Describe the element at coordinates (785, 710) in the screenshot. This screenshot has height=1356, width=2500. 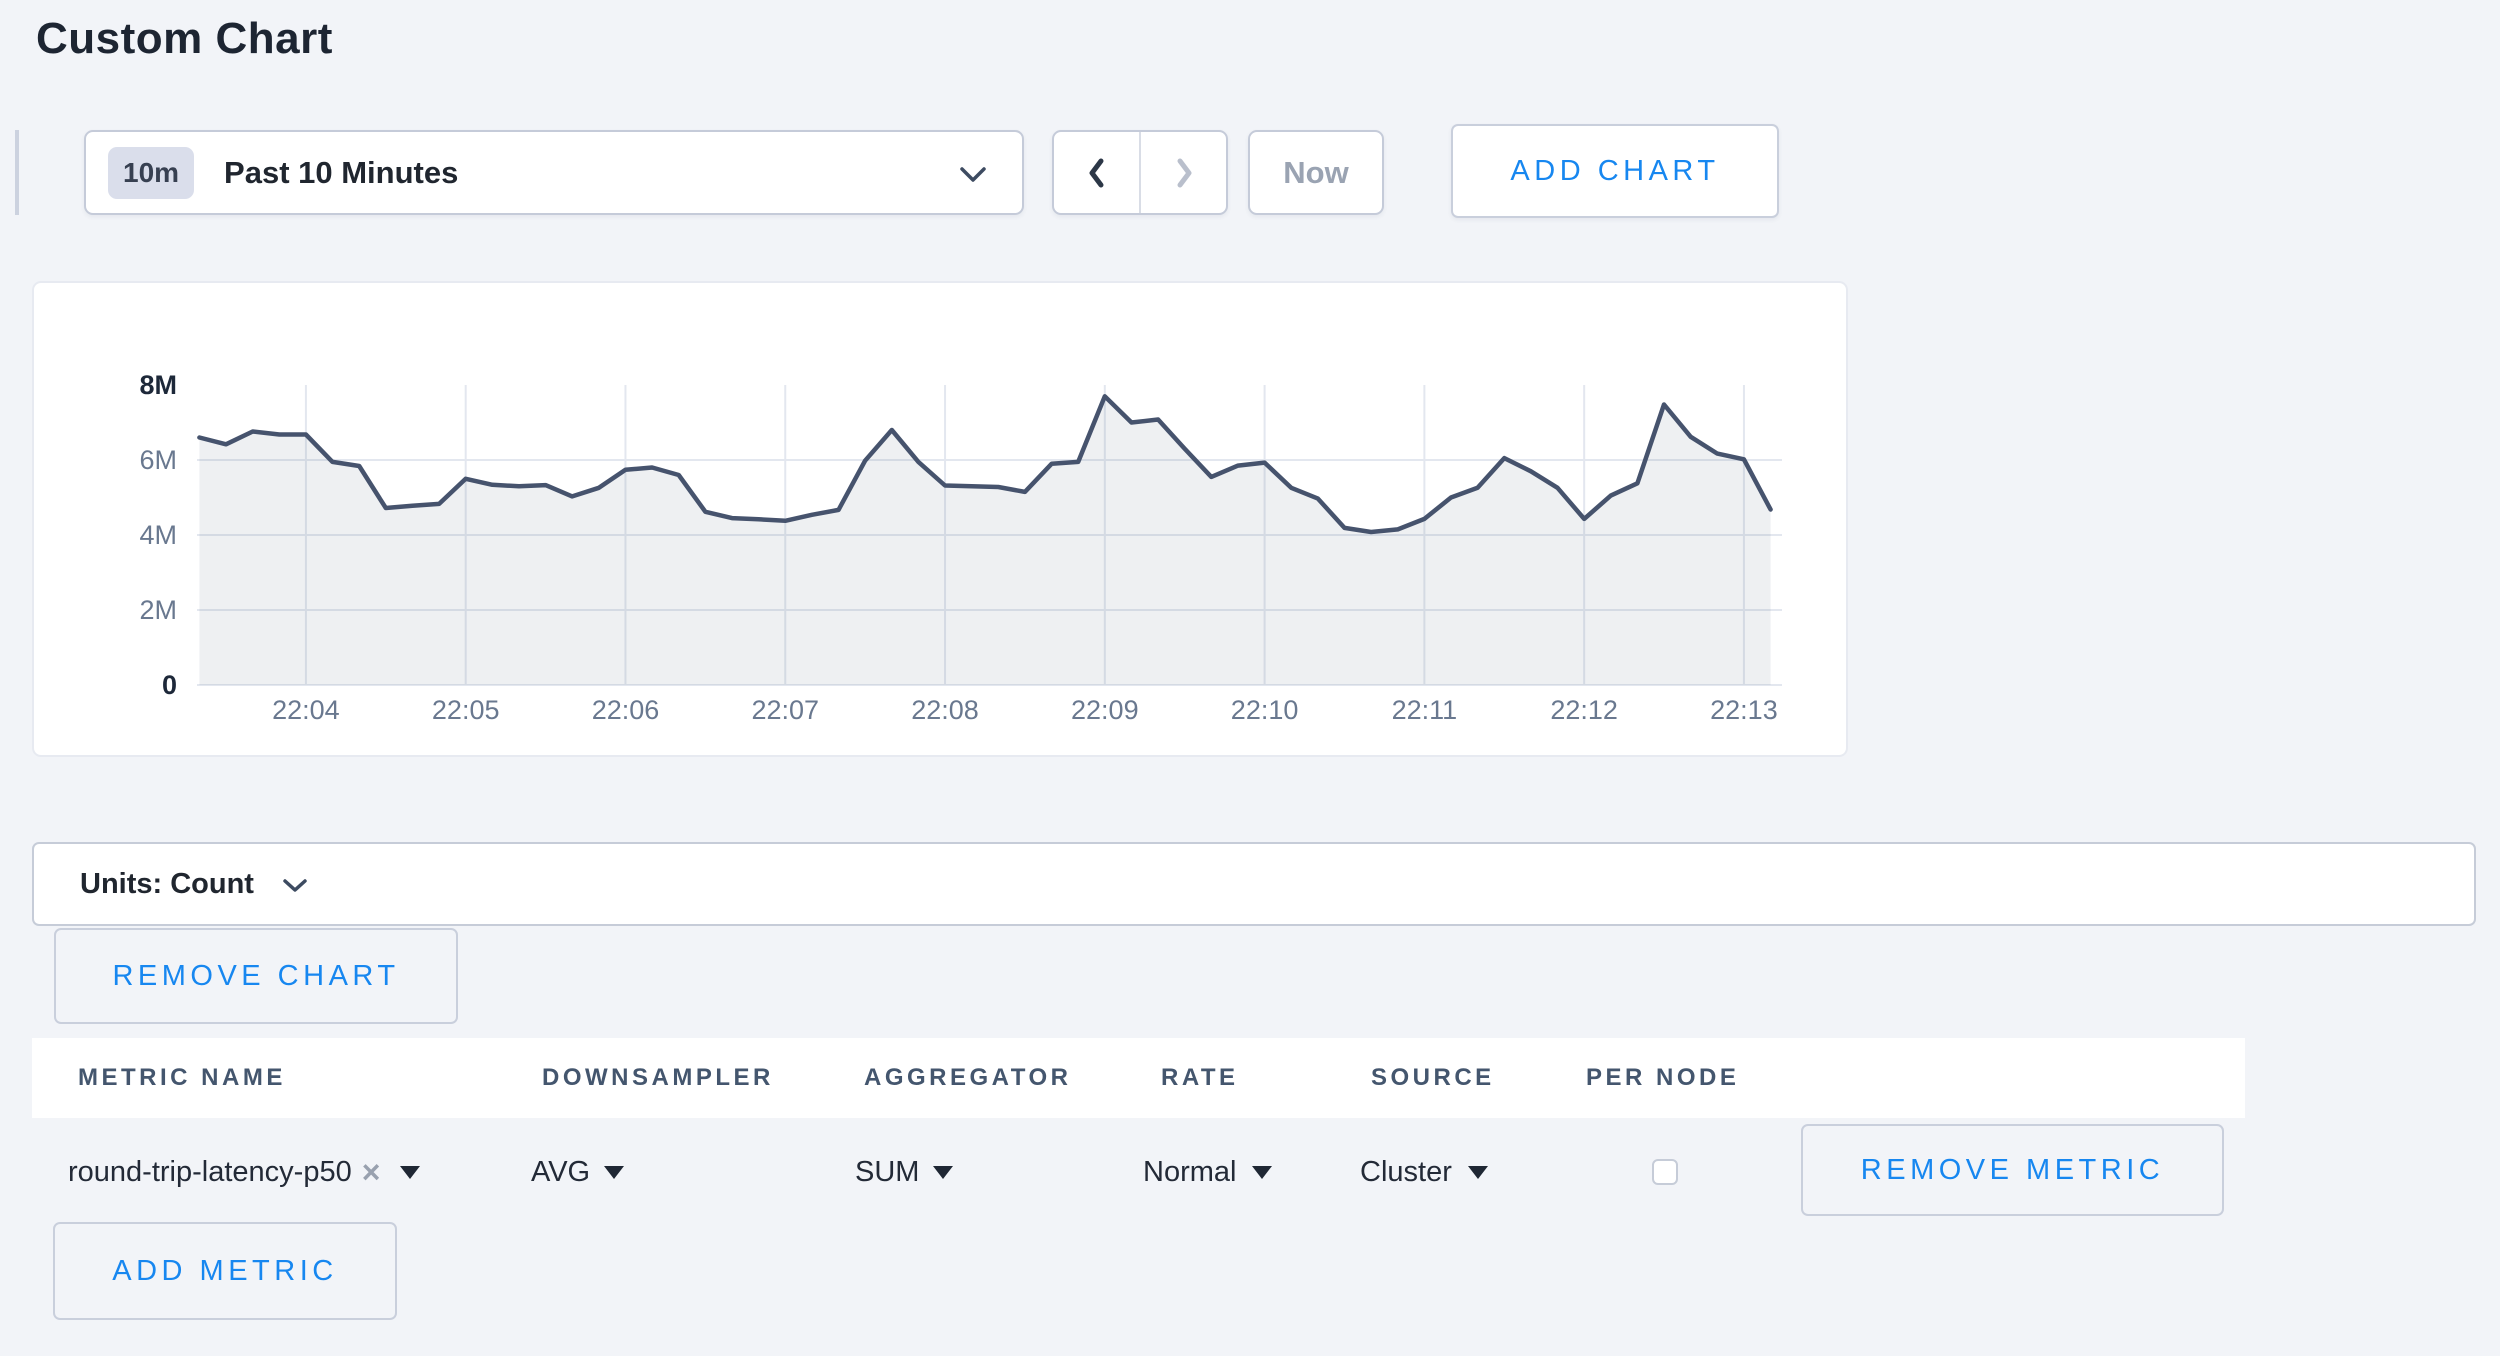
I see `svg-text: 22:07` at that location.